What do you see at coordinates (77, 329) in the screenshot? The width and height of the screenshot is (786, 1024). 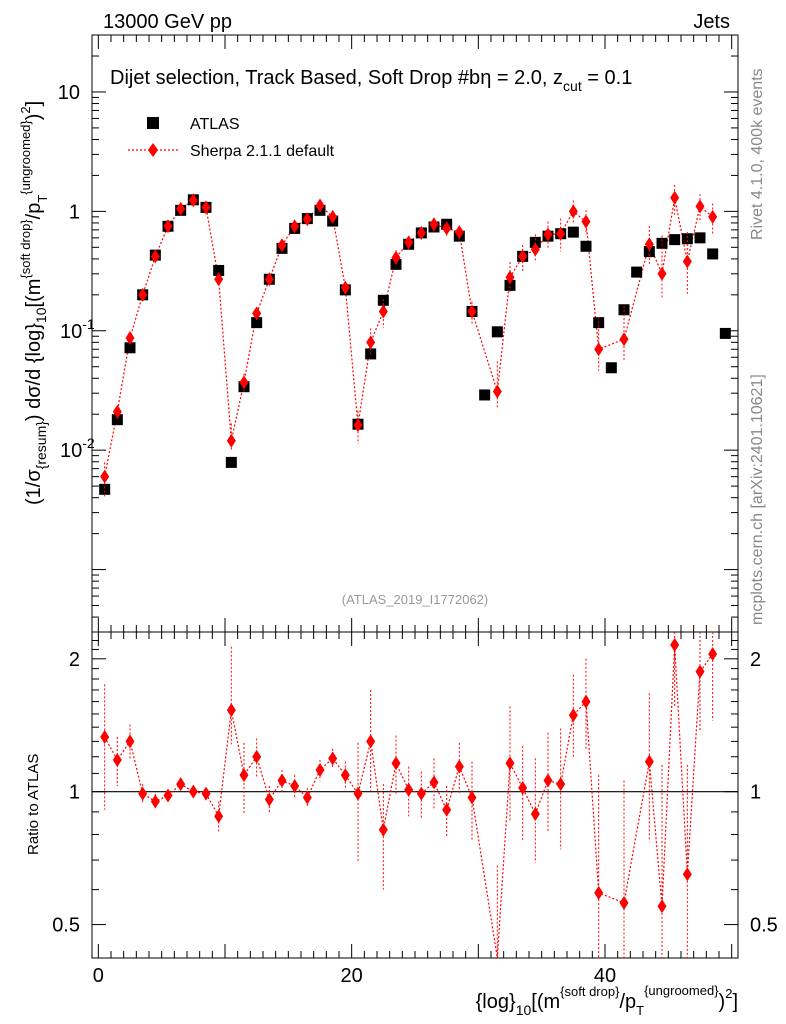 I see `y-tick-label: 10⁻¹` at bounding box center [77, 329].